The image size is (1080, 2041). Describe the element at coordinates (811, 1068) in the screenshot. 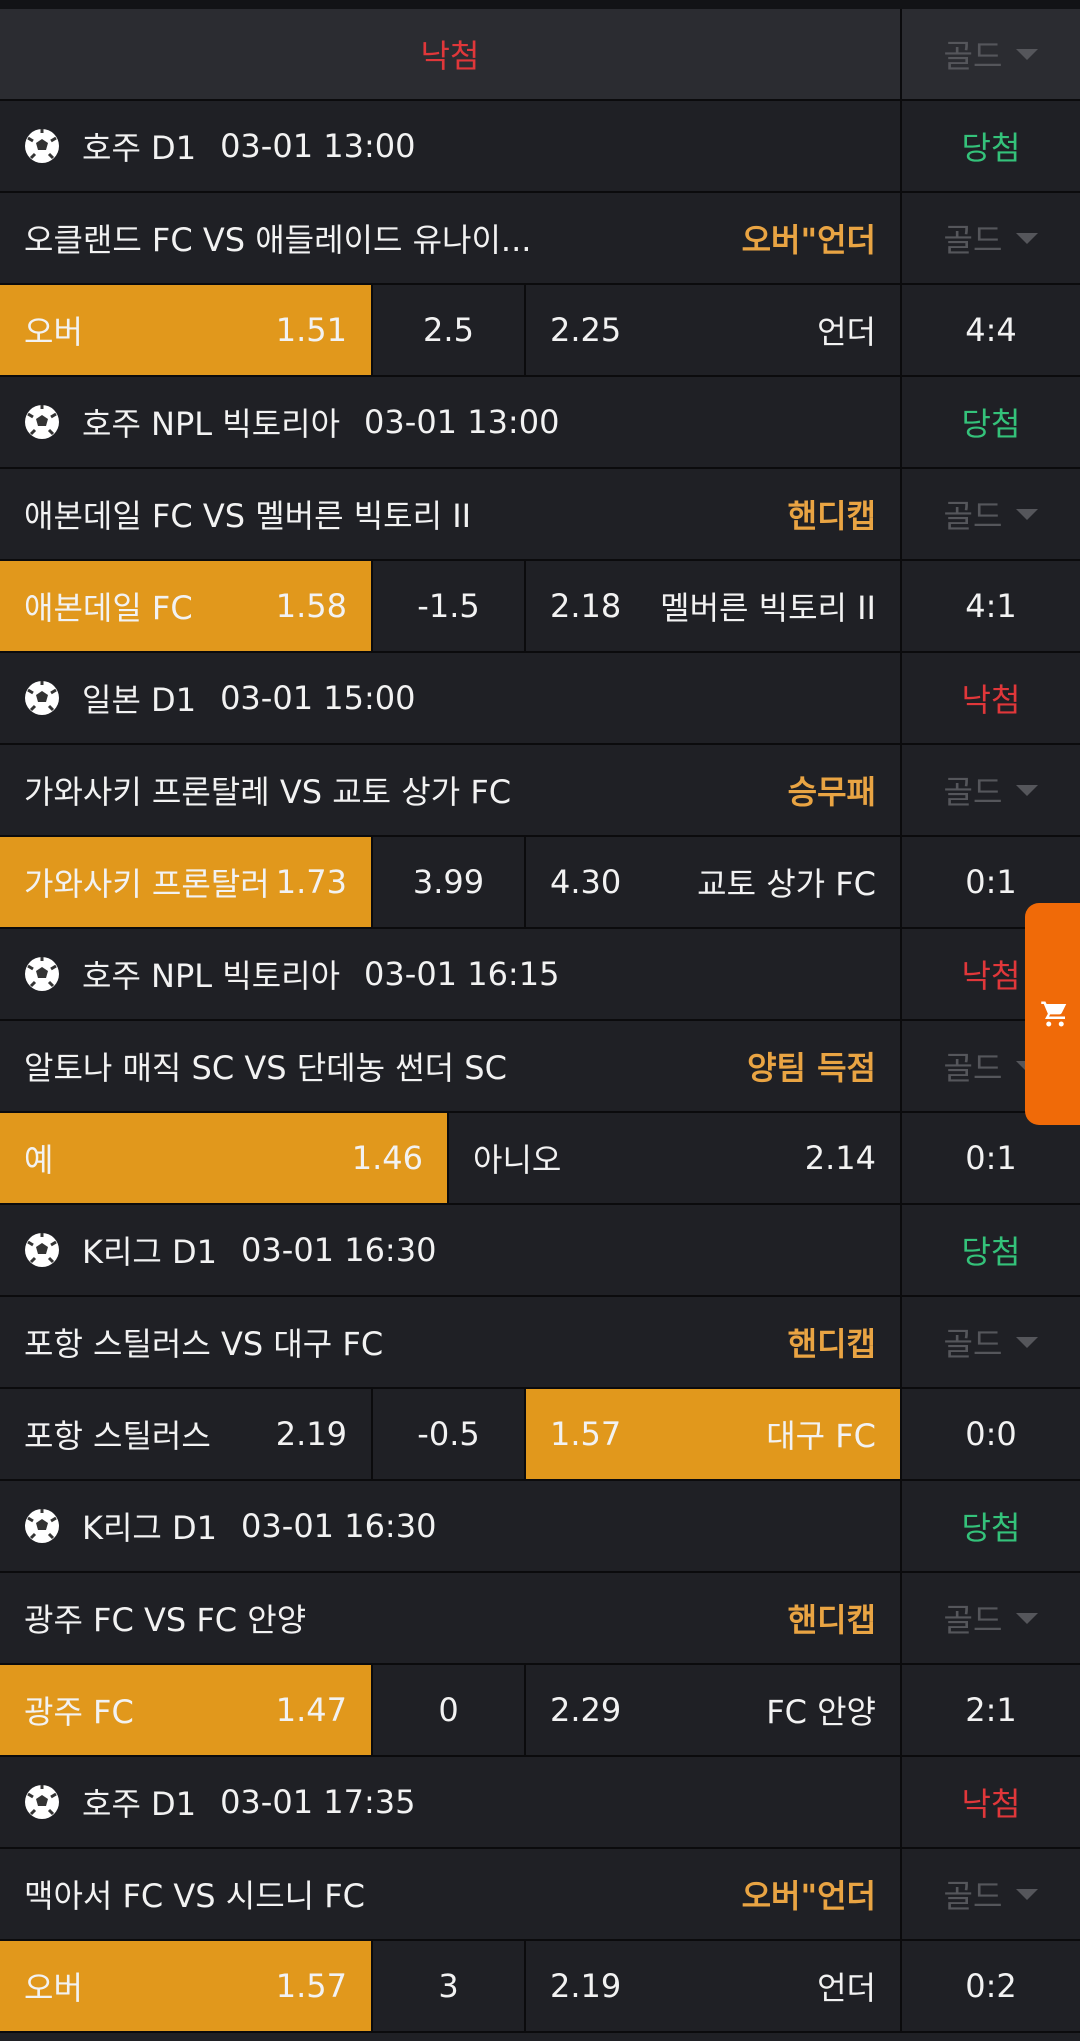

I see `market: 양팀 득점` at that location.